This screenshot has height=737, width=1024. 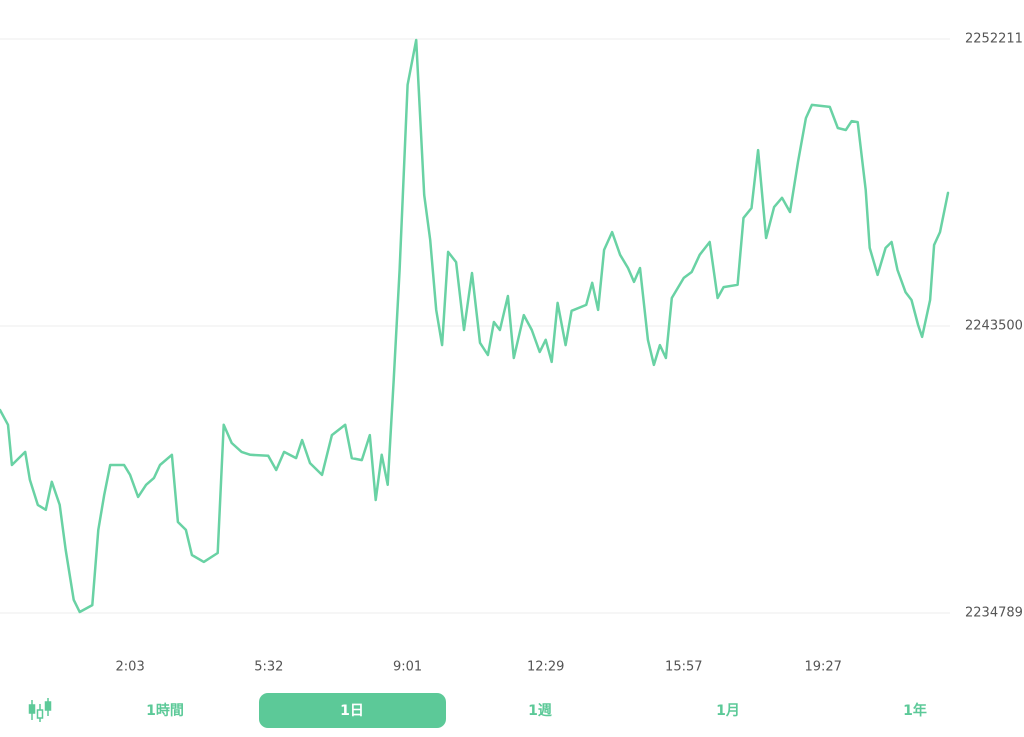 I want to click on y-tick-label: 2234789, so click(x=994, y=613).